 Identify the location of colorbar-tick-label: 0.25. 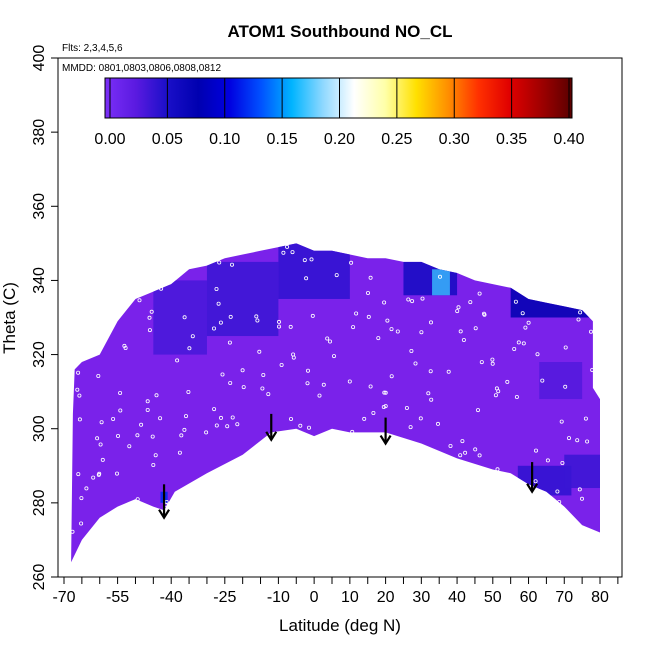
(396, 139).